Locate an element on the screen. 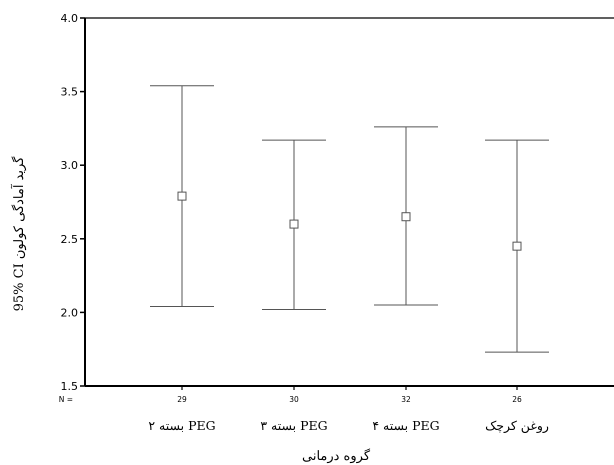 The height and width of the screenshot is (465, 614). category-labels: ۲ بسته PEG ۳ بسته PEG ۴ بسته PEG روغن کرچک is located at coordinates (348, 426).